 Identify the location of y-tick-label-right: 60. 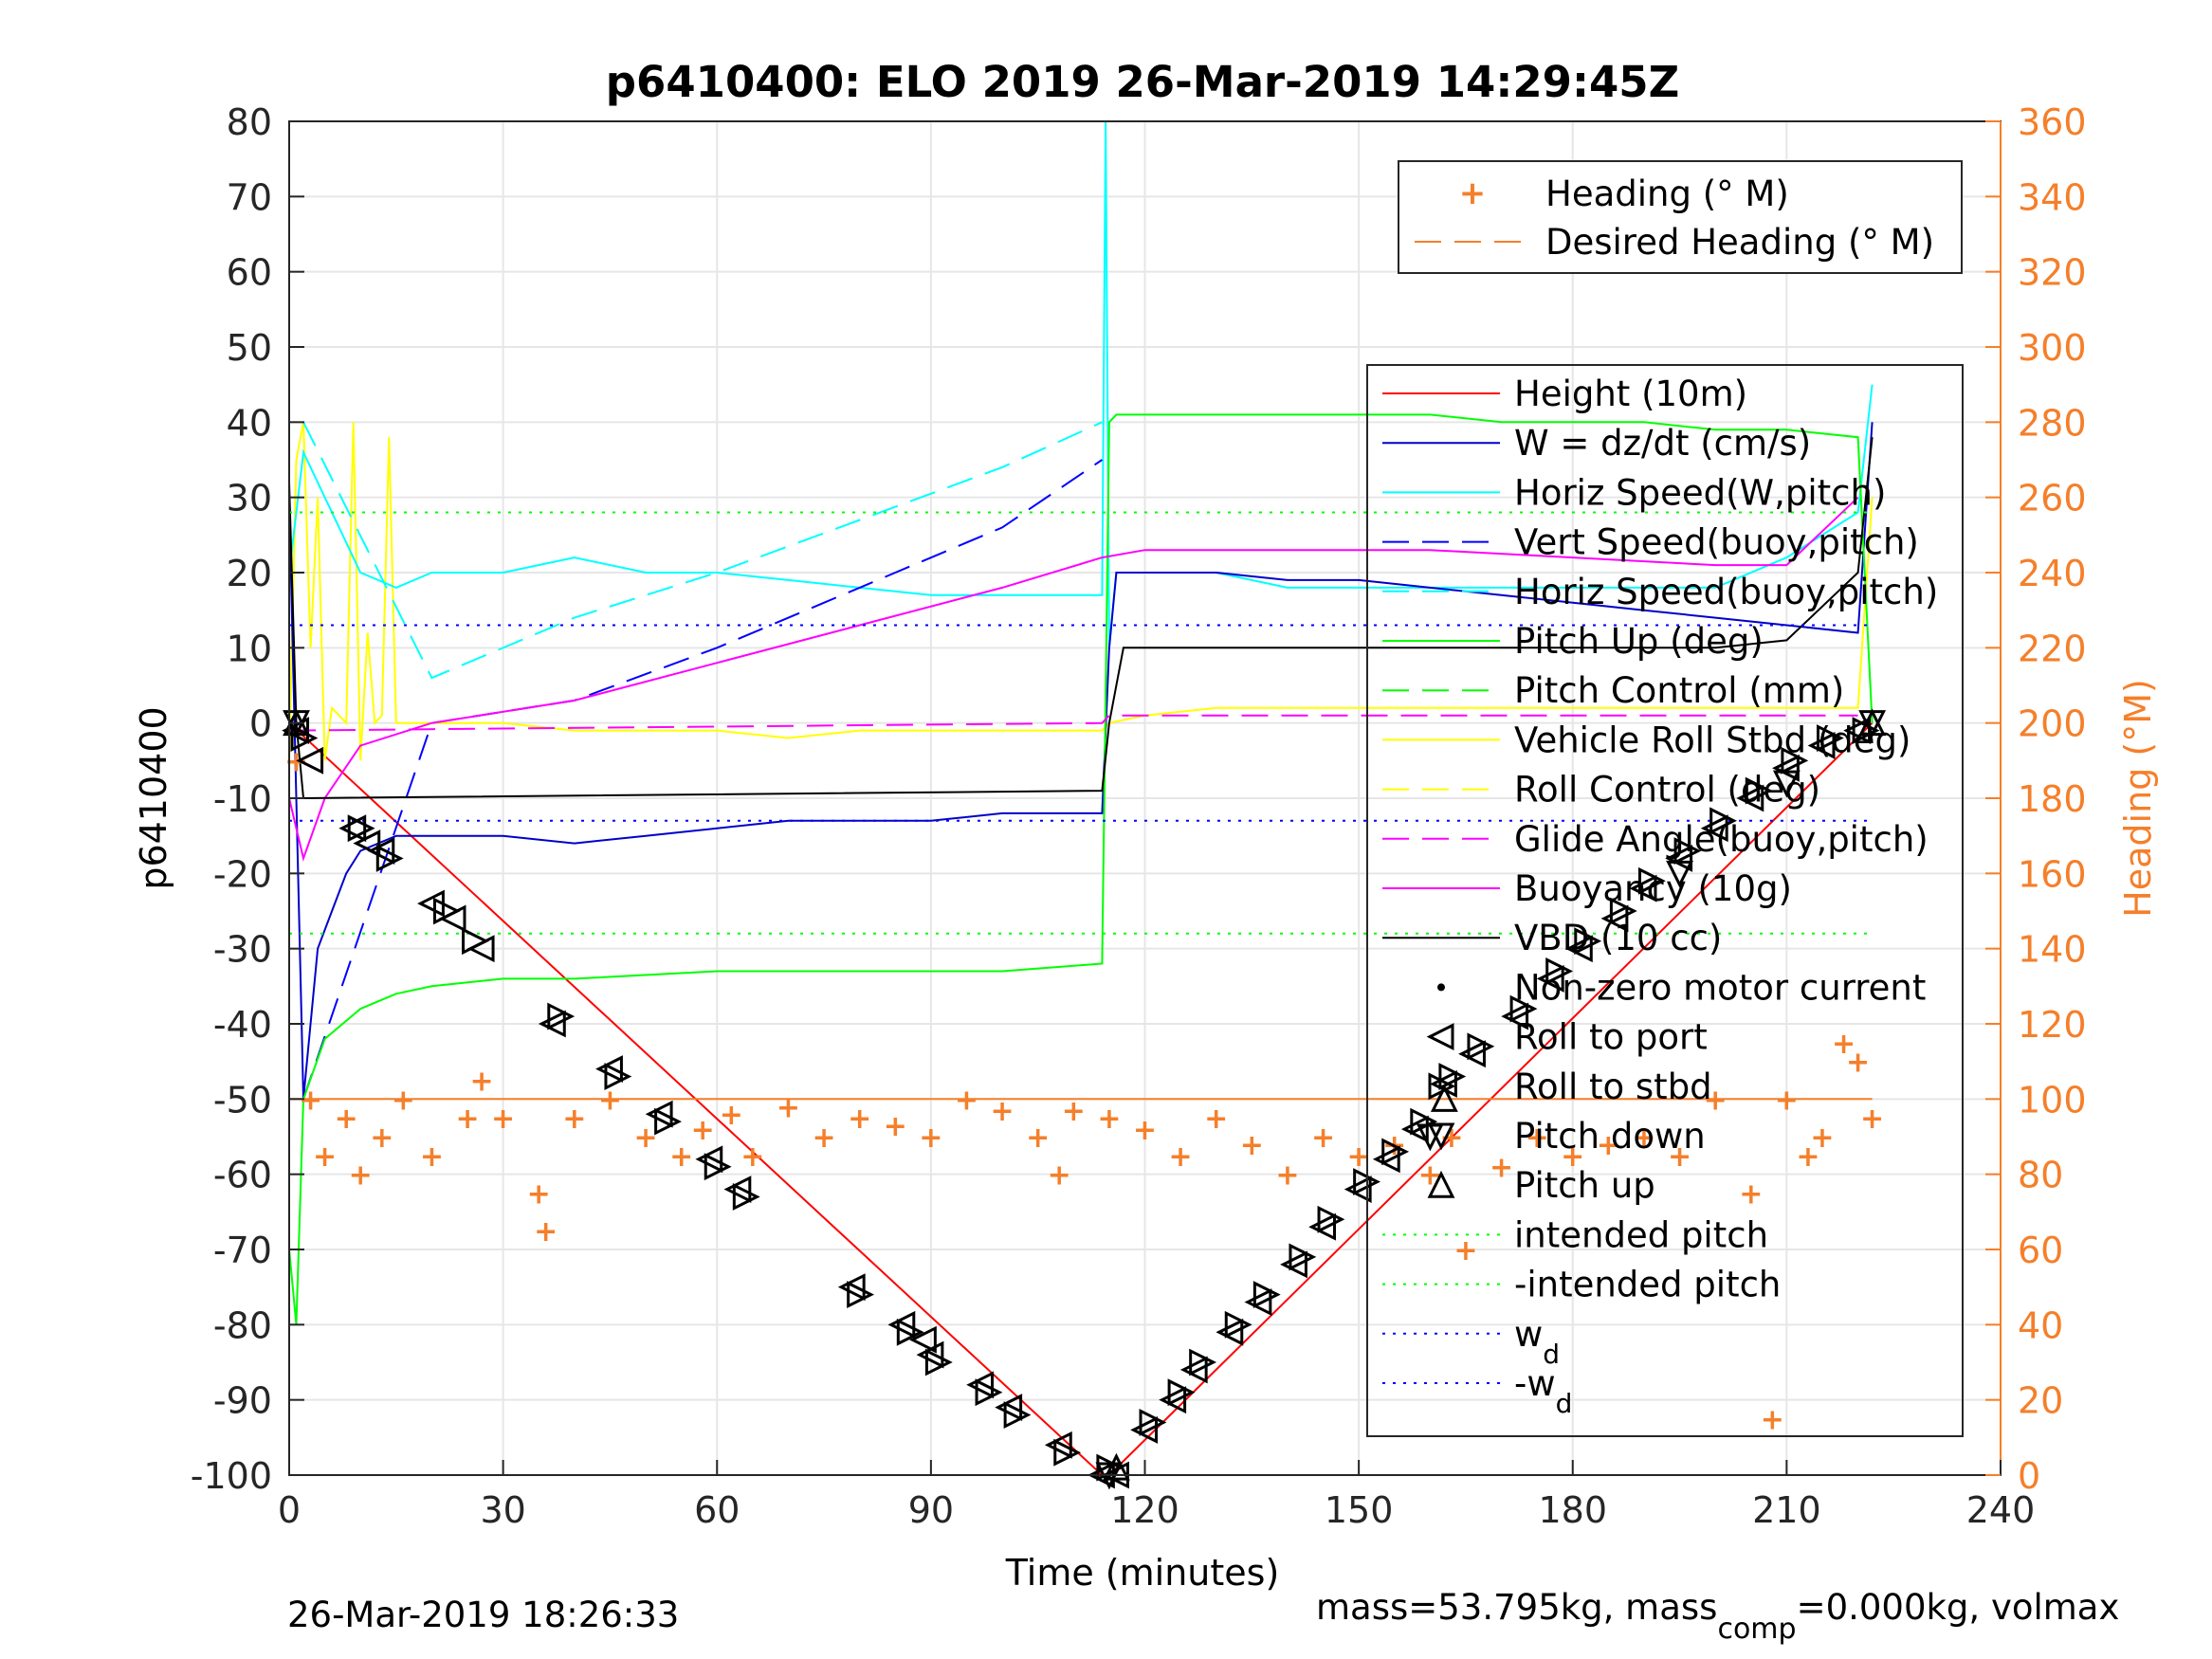
(2040, 1250).